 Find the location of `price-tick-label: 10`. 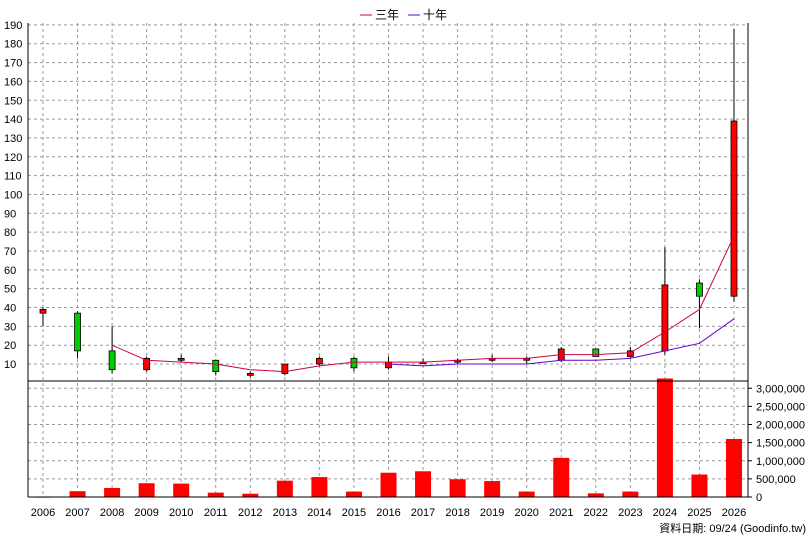

price-tick-label: 10 is located at coordinates (10, 365).